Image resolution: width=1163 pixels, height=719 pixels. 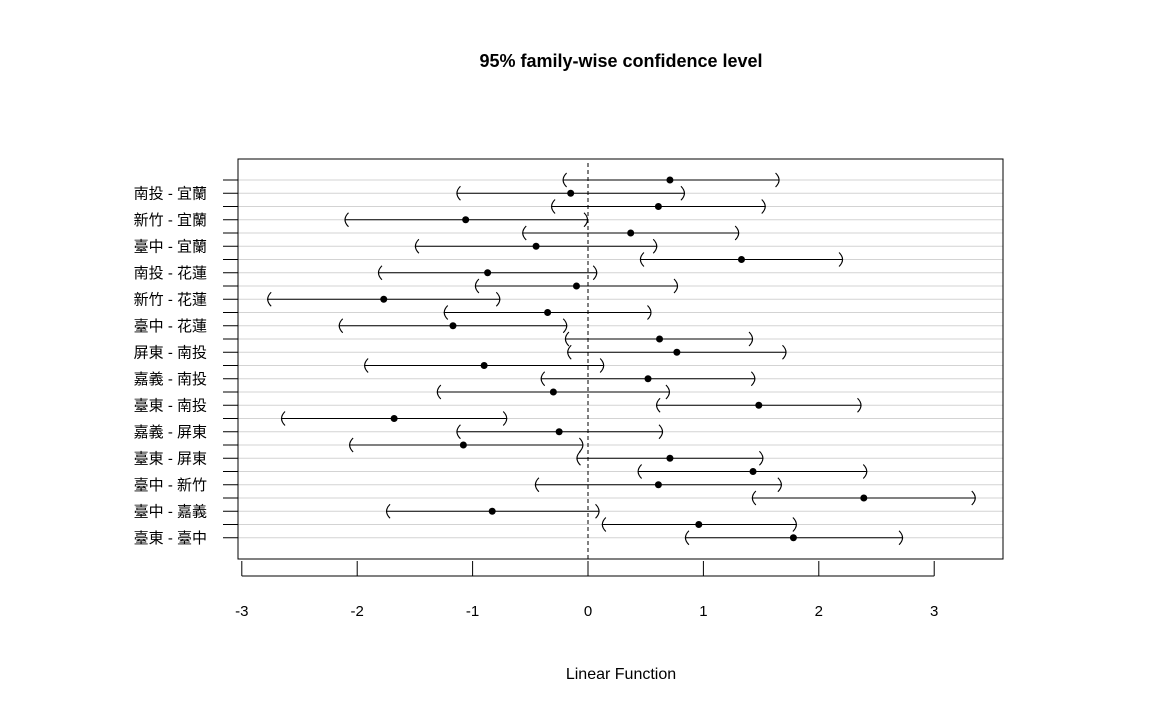 What do you see at coordinates (170, 538) in the screenshot?
I see `y-tick-label: 臺東 - 臺中` at bounding box center [170, 538].